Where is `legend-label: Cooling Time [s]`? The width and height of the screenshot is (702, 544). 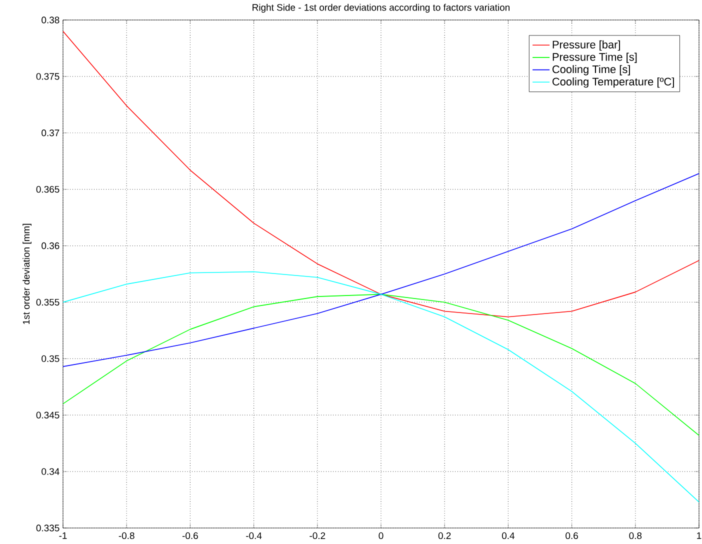
legend-label: Cooling Time [s] is located at coordinates (591, 70).